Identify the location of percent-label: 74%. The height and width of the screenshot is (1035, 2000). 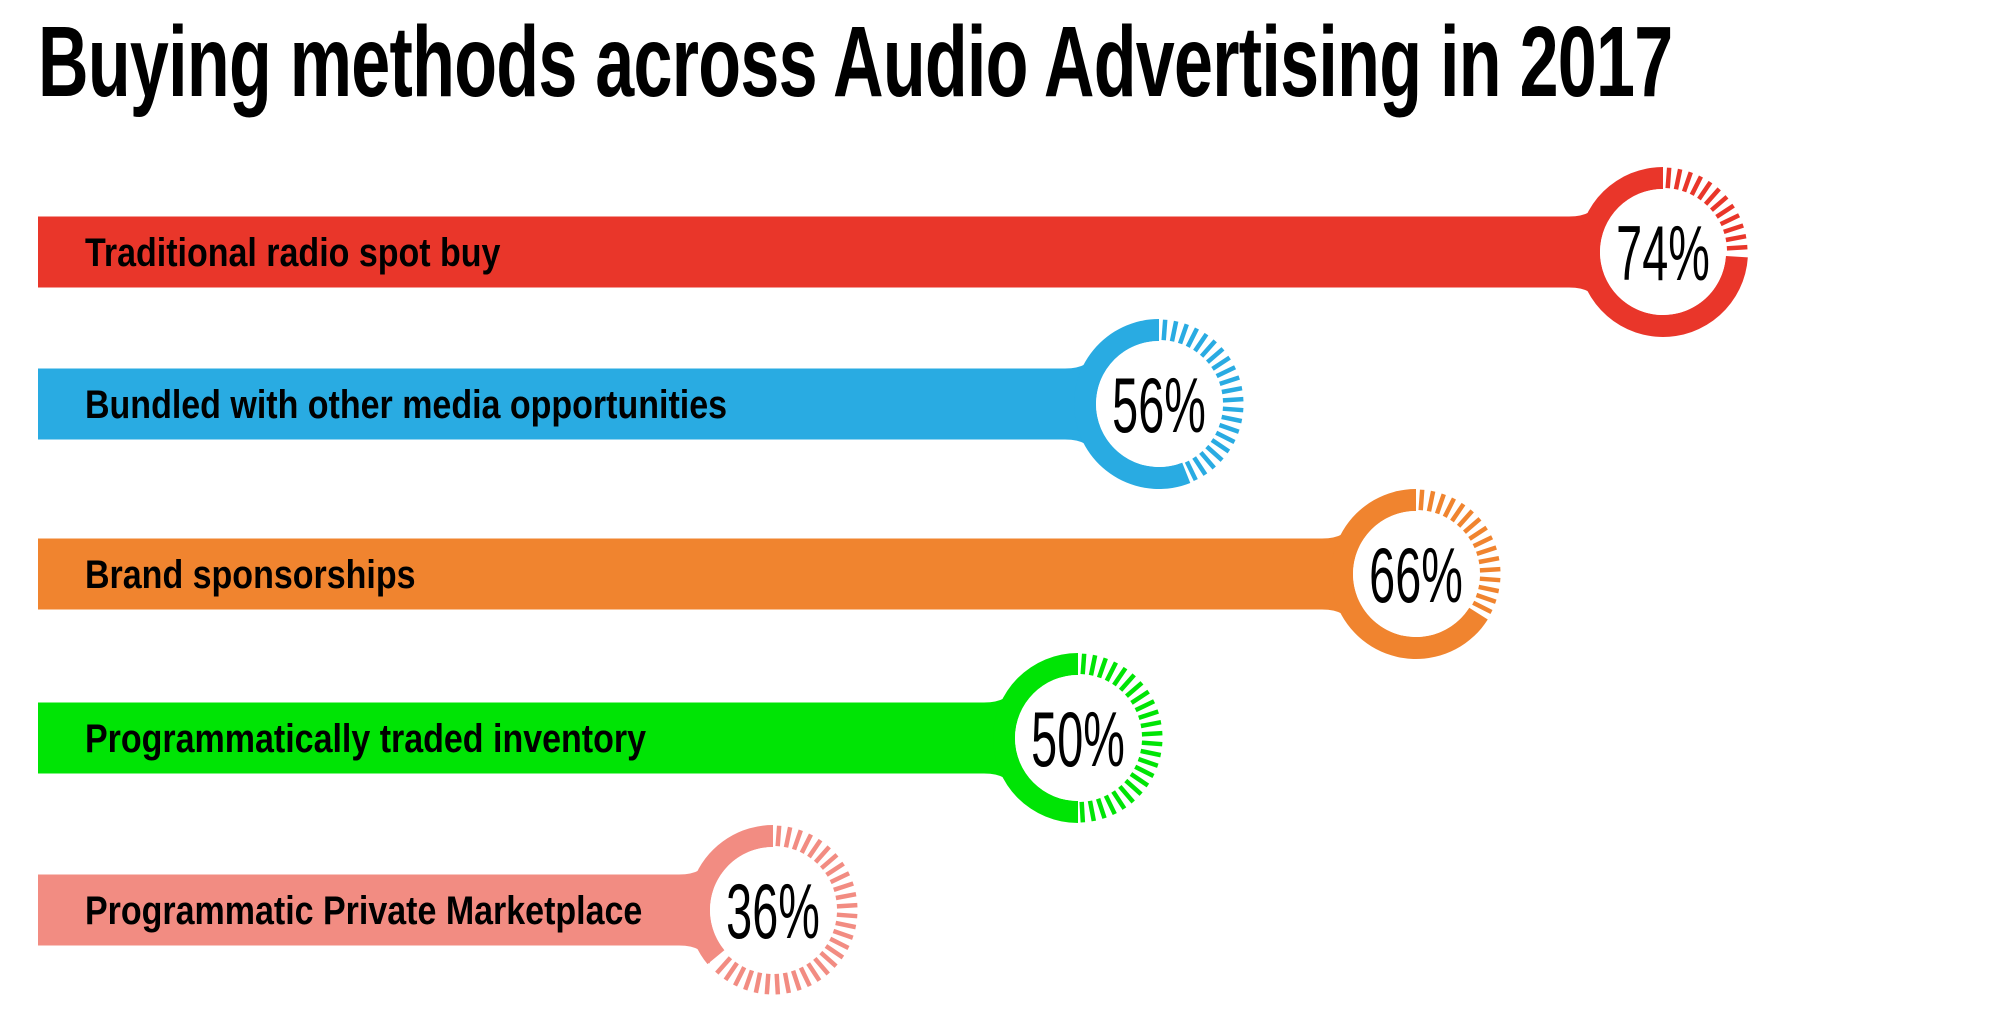
(1663, 253).